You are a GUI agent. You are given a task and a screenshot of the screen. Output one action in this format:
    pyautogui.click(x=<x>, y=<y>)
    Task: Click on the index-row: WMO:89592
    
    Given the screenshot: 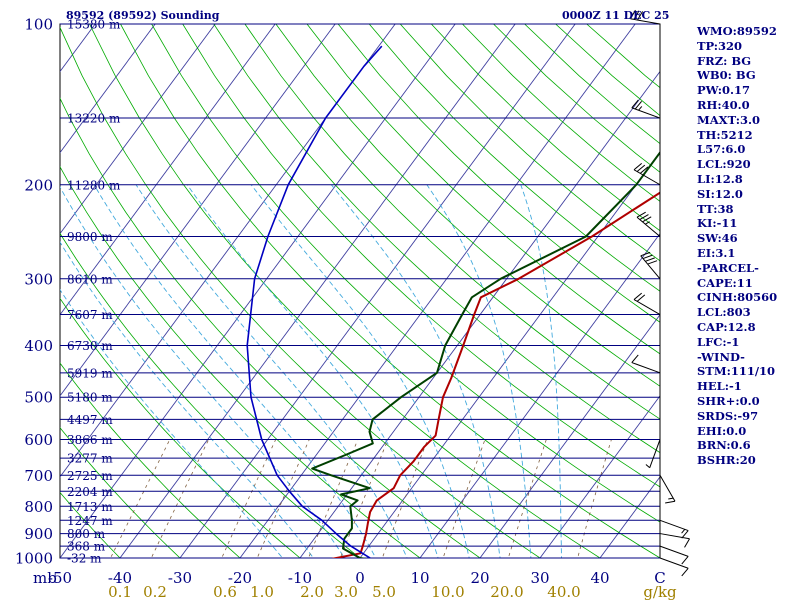 What is the action you would take?
    pyautogui.click(x=737, y=31)
    